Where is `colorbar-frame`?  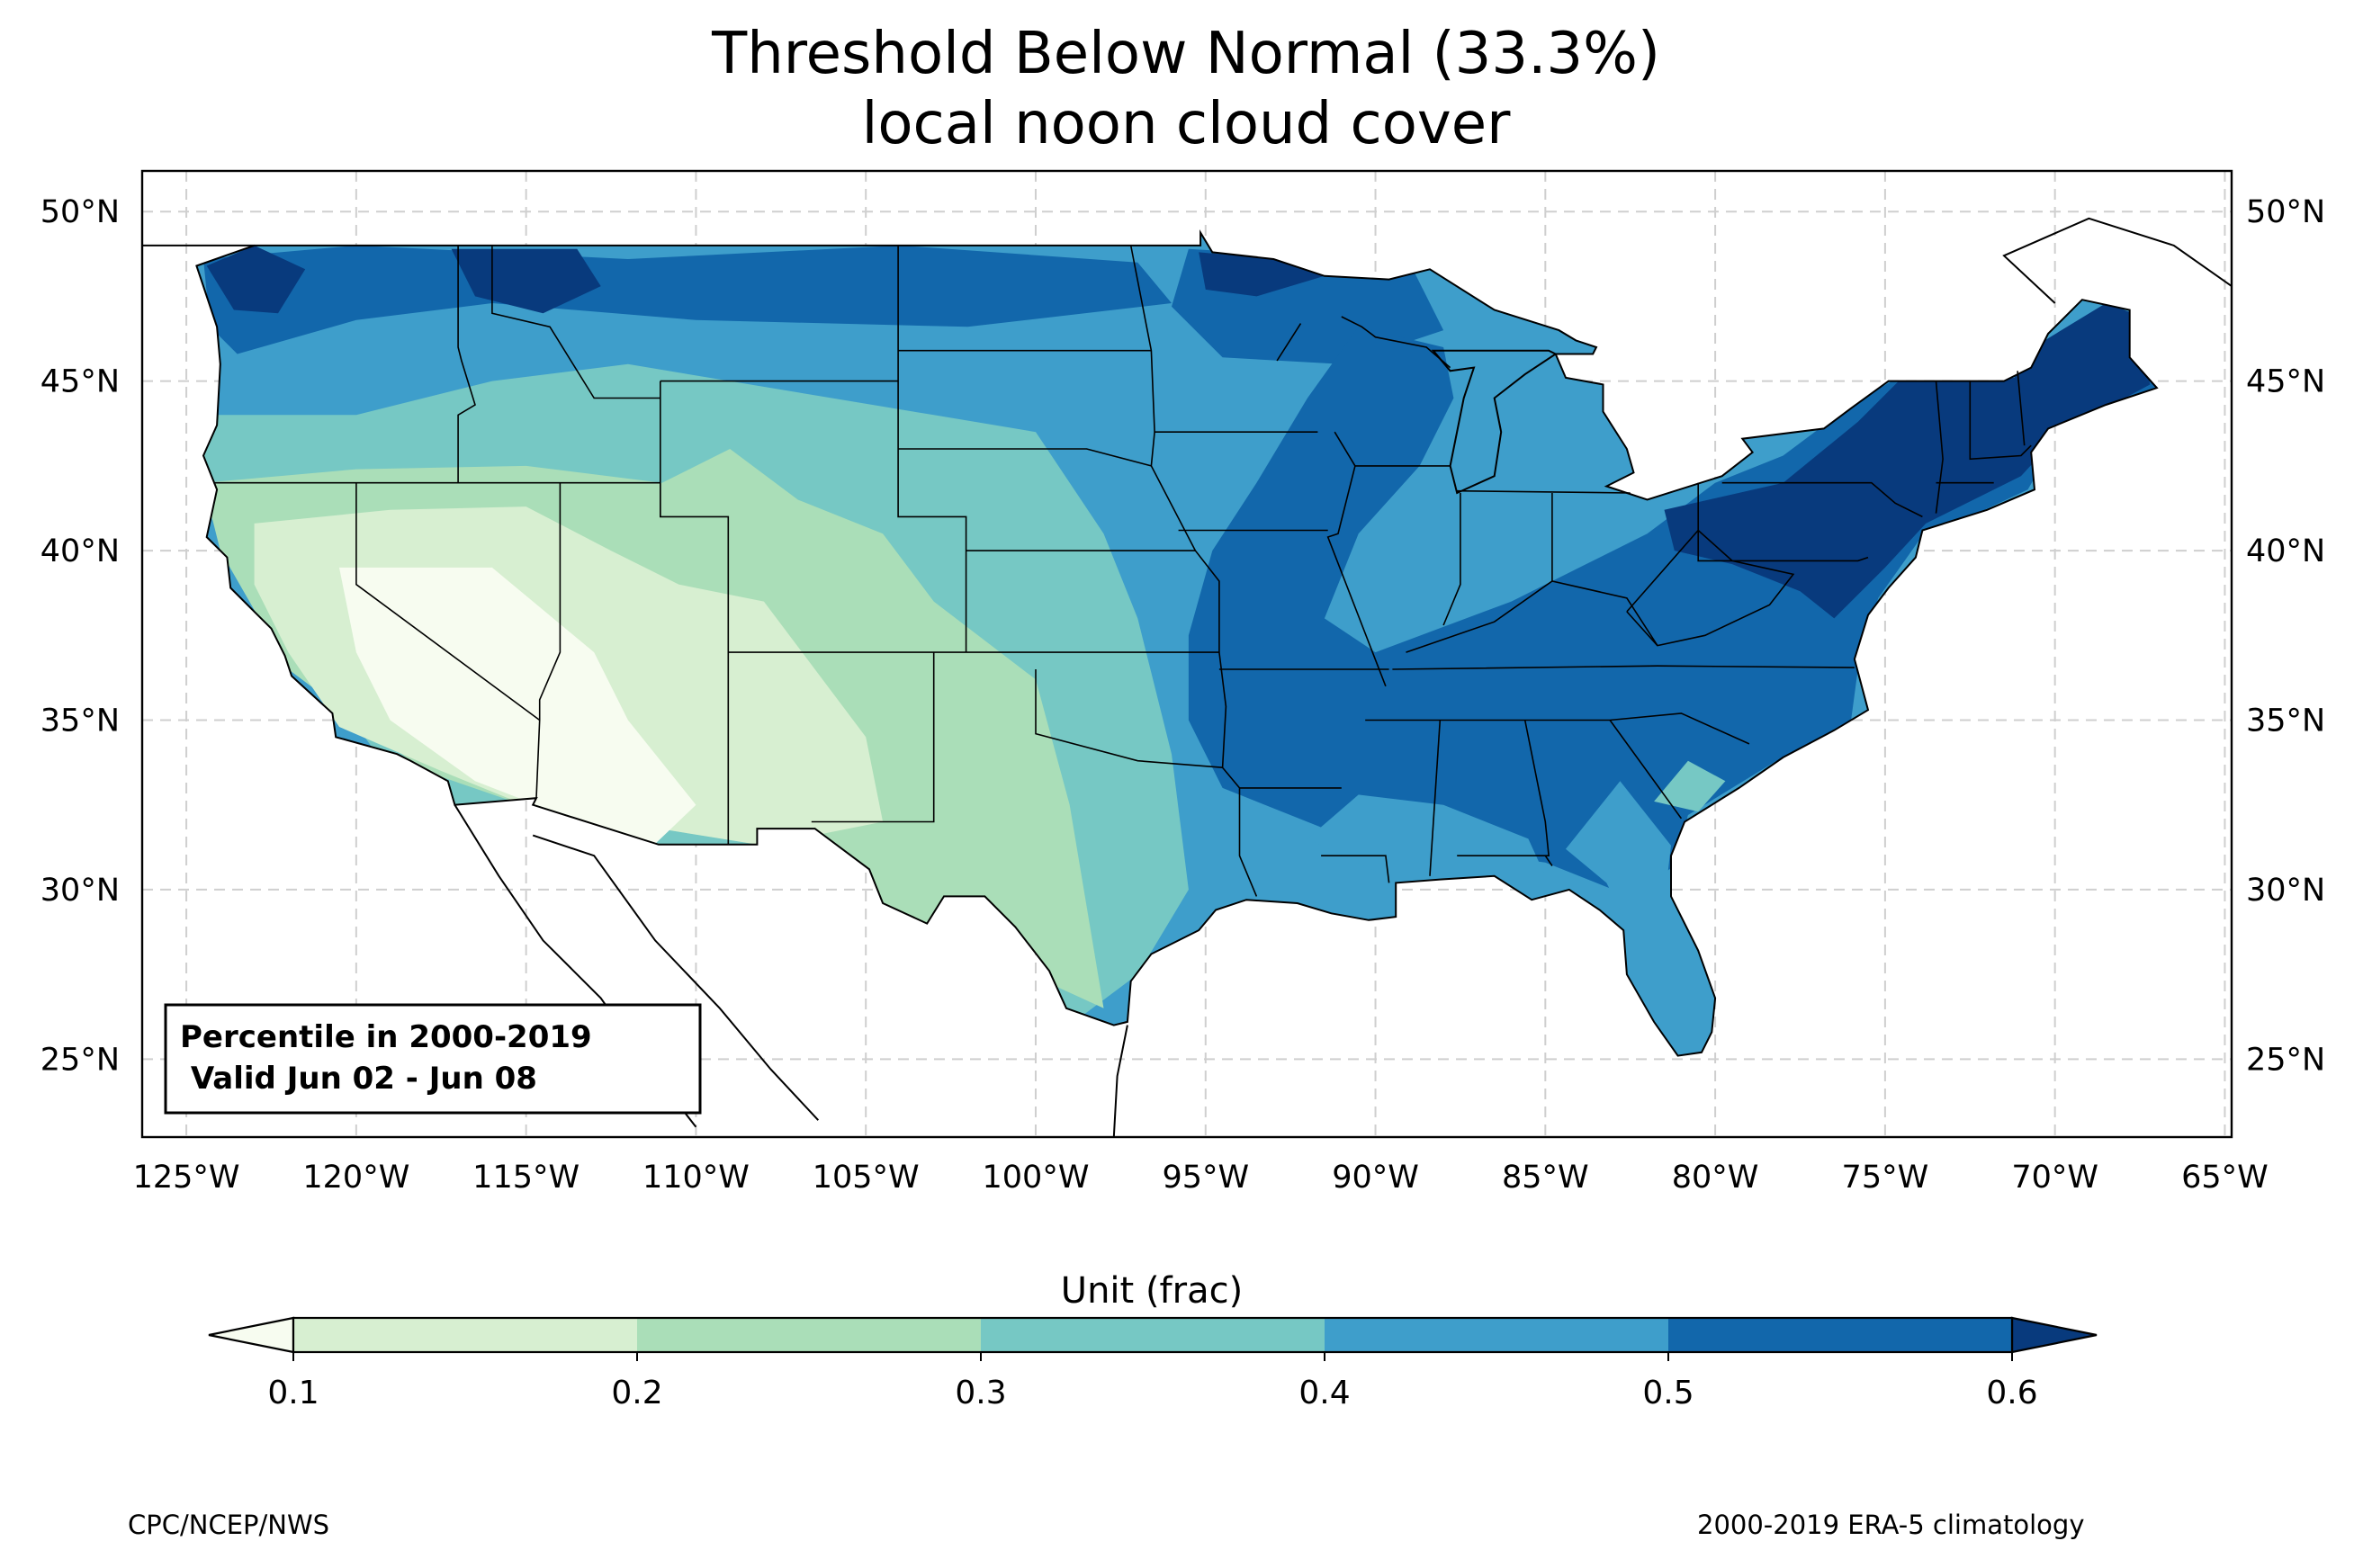
colorbar-frame is located at coordinates (1153, 1335).